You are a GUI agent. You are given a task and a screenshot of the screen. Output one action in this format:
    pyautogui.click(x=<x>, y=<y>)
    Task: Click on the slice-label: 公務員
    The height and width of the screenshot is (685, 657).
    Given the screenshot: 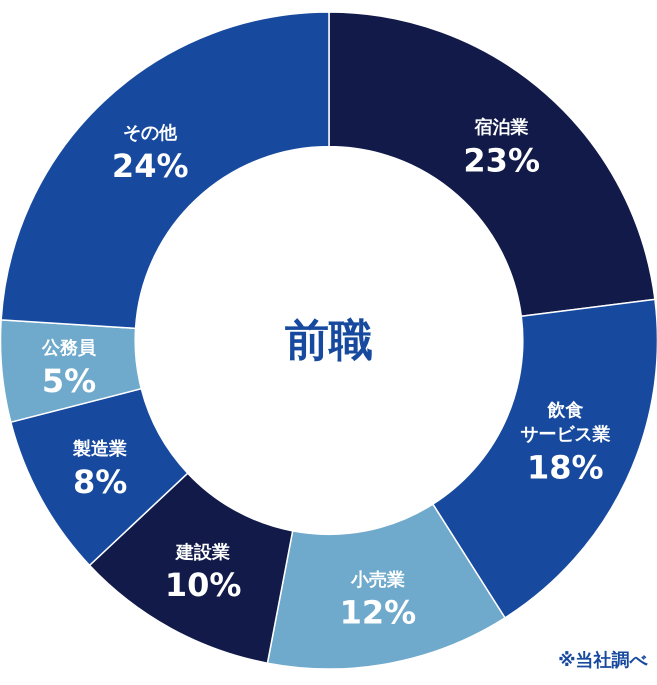 What is the action you would take?
    pyautogui.click(x=69, y=348)
    